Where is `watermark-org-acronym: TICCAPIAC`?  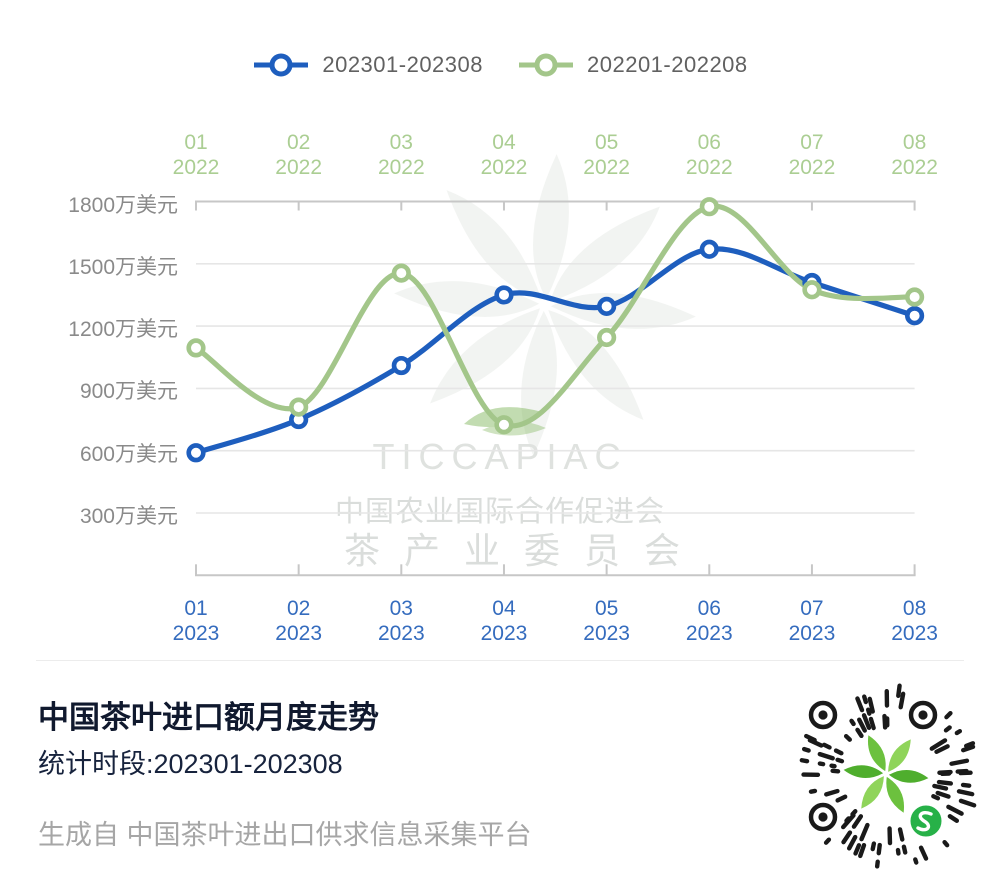 watermark-org-acronym: TICCAPIAC is located at coordinates (500, 456).